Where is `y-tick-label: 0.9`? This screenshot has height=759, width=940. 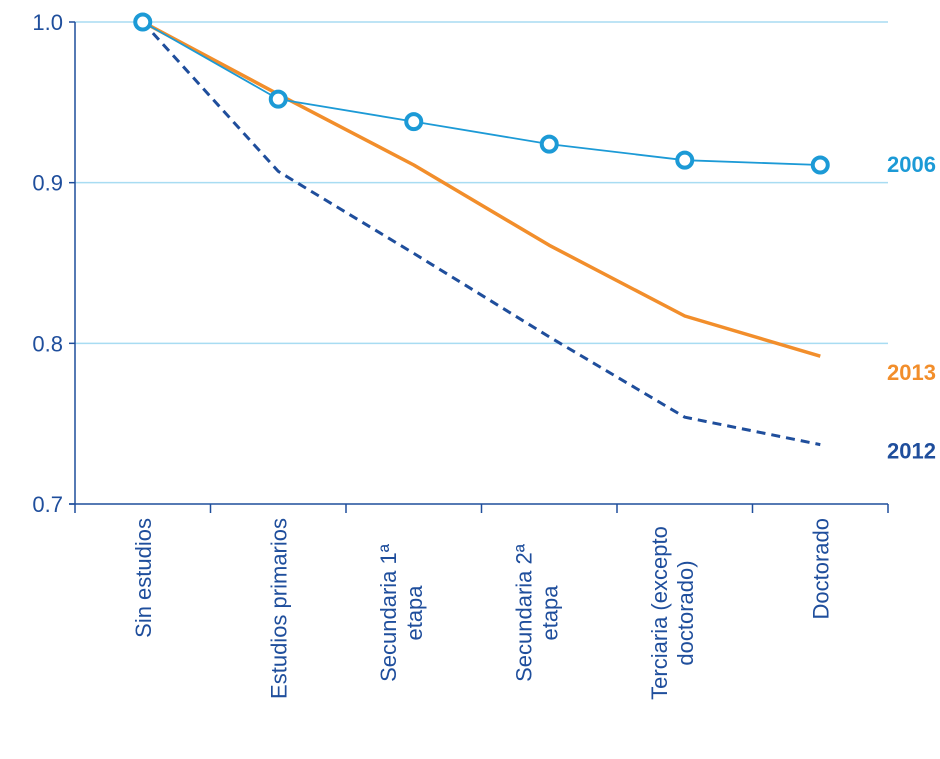 y-tick-label: 0.9 is located at coordinates (47, 183).